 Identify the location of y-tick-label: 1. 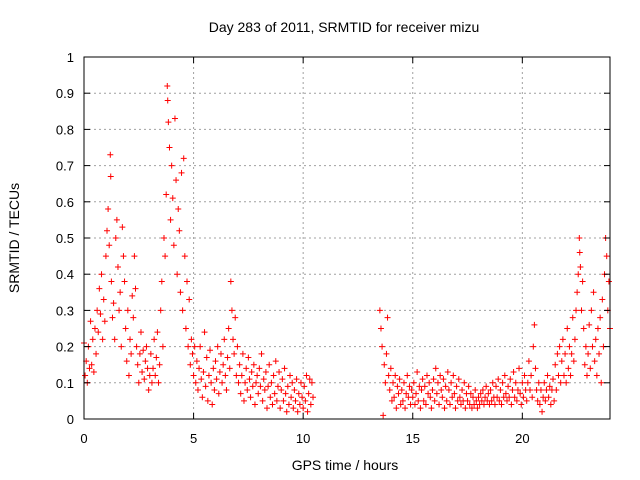
(70, 57).